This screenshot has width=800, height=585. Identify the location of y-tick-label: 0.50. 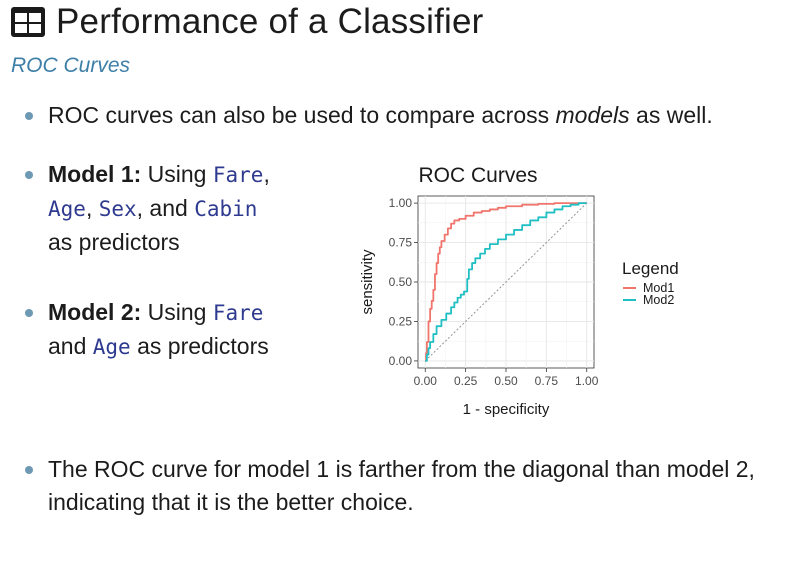
(401, 282).